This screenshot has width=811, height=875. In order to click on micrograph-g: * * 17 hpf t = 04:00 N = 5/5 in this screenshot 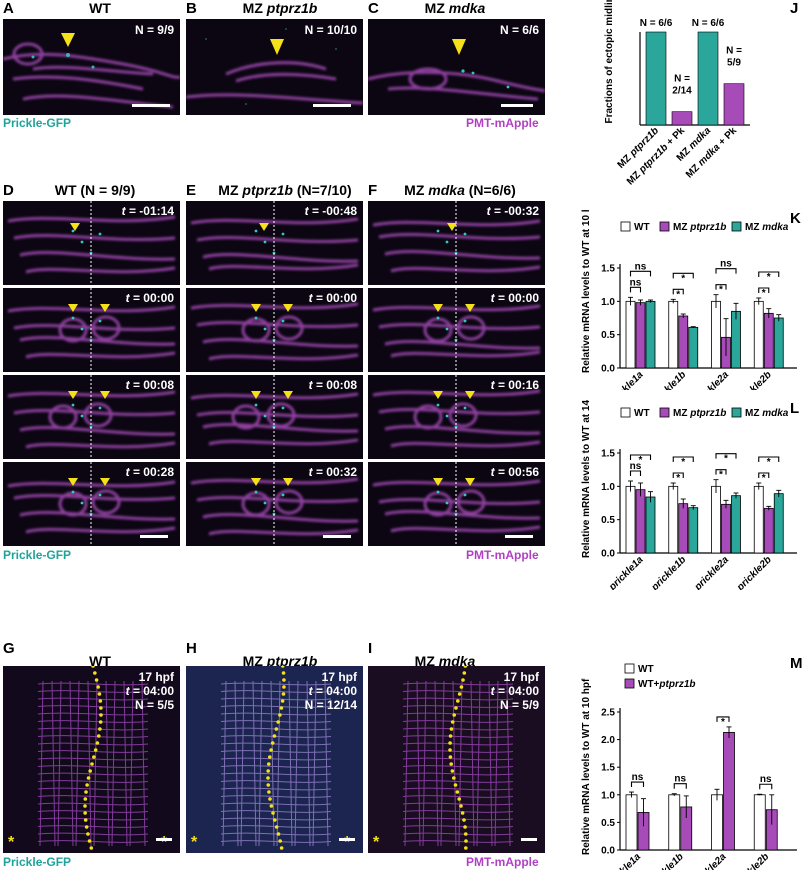, I will do `click(91, 759)`.